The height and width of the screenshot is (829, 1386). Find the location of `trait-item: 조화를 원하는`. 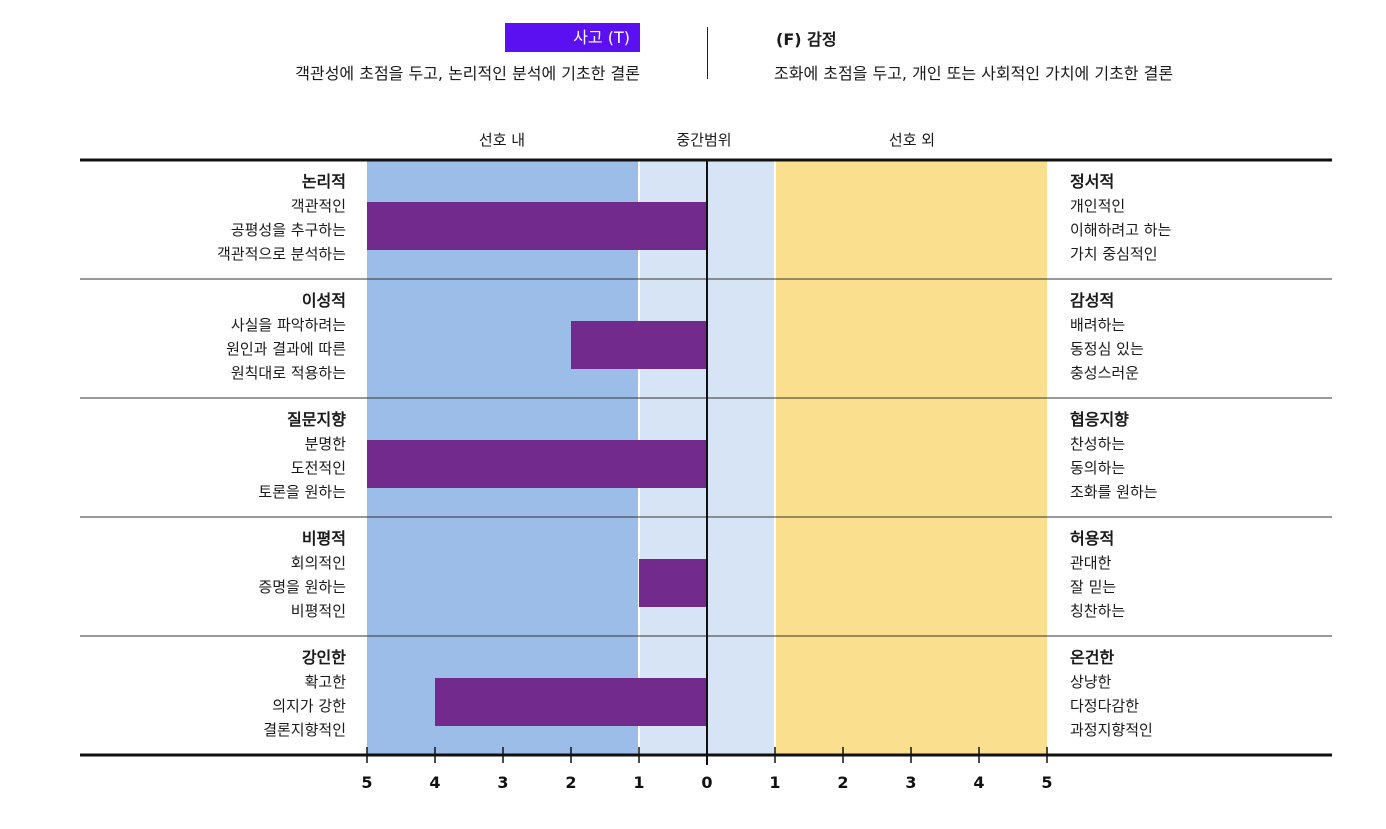

trait-item: 조화를 원하는 is located at coordinates (1114, 492).